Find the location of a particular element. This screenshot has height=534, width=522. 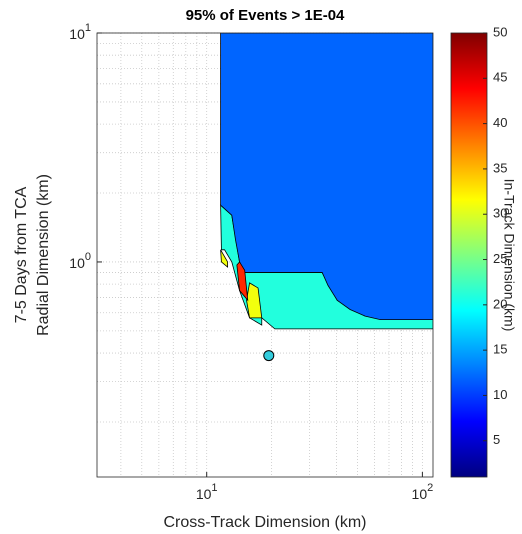

colorbar is located at coordinates (469, 255).